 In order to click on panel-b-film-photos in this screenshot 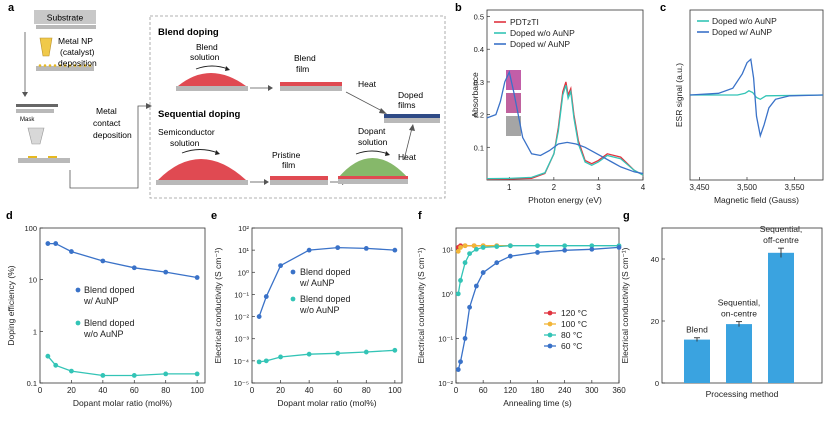, I will do `click(513, 103)`.